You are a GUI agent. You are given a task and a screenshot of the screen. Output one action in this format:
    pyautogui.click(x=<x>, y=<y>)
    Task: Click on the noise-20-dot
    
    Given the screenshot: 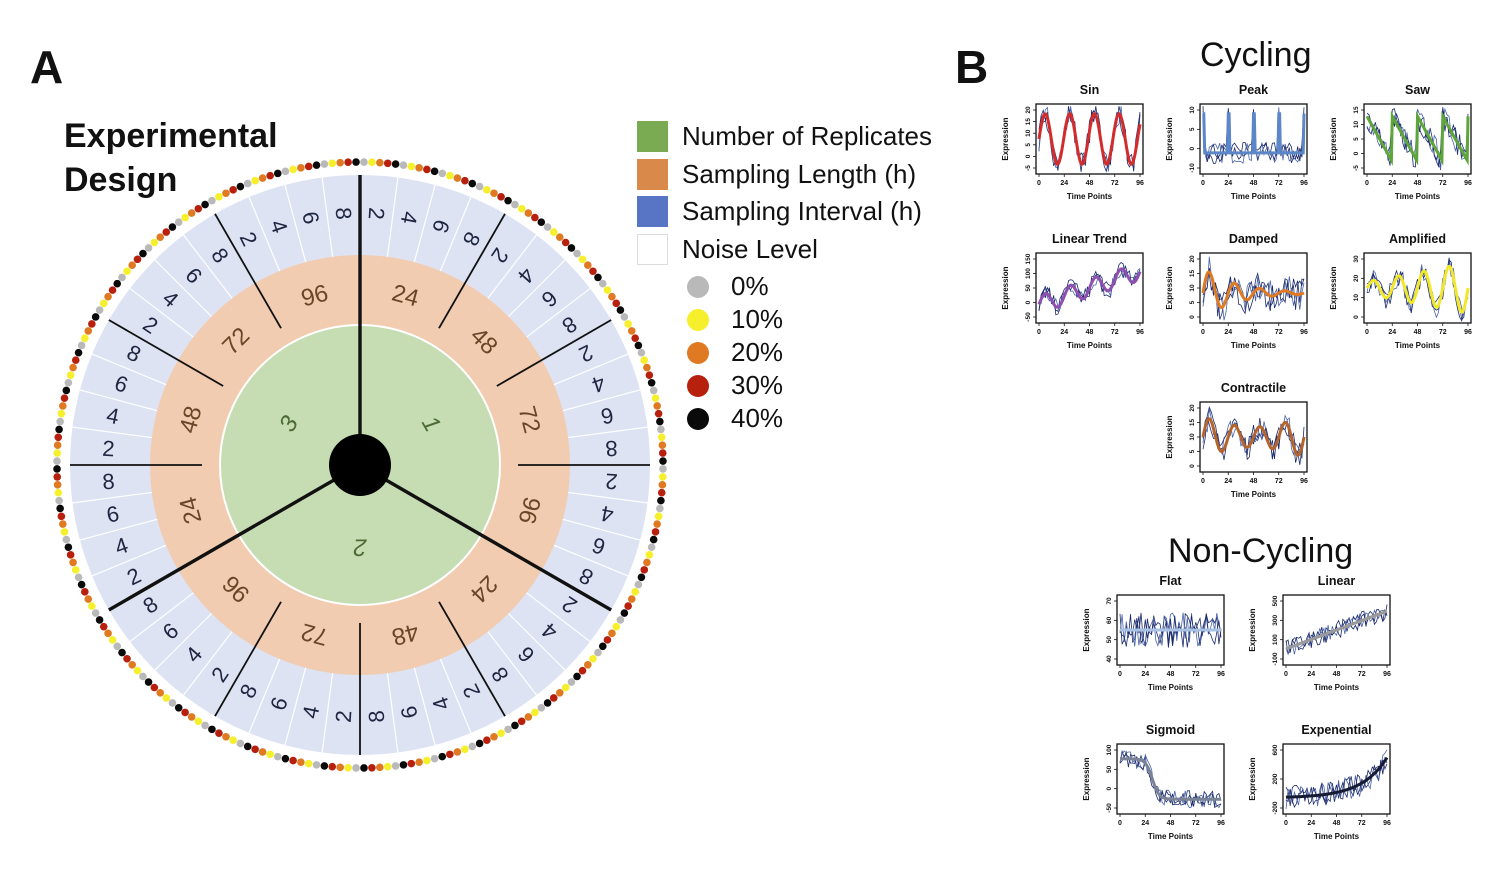 What is the action you would take?
    pyautogui.click(x=698, y=352)
    